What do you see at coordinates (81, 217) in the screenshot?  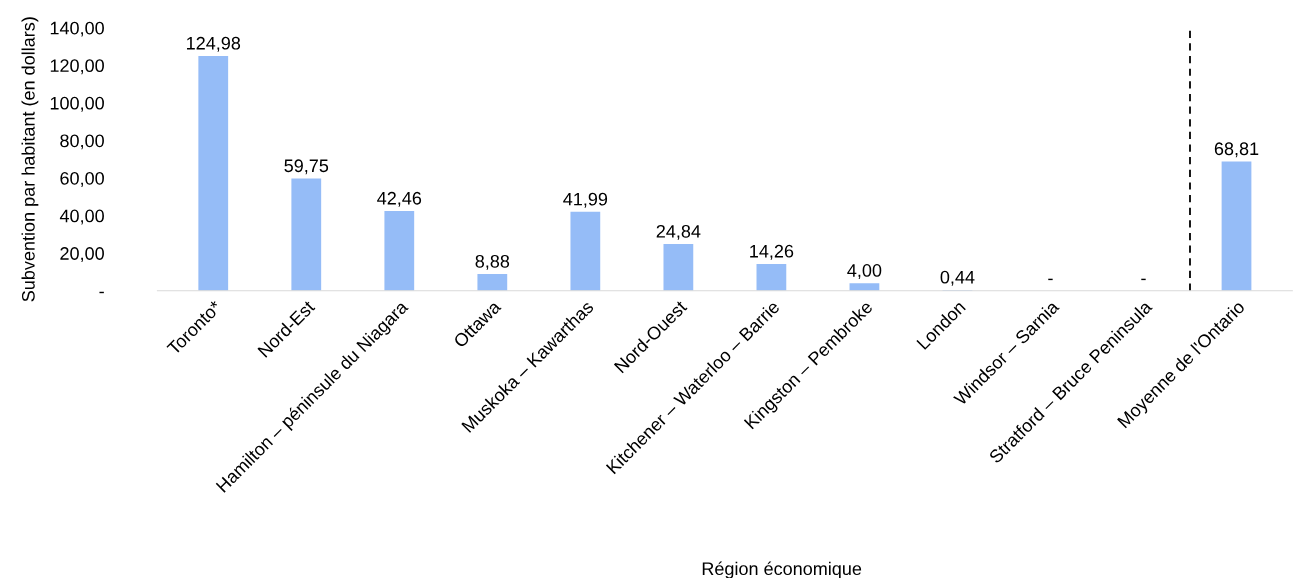 I see `y-tick-label: 40,00` at bounding box center [81, 217].